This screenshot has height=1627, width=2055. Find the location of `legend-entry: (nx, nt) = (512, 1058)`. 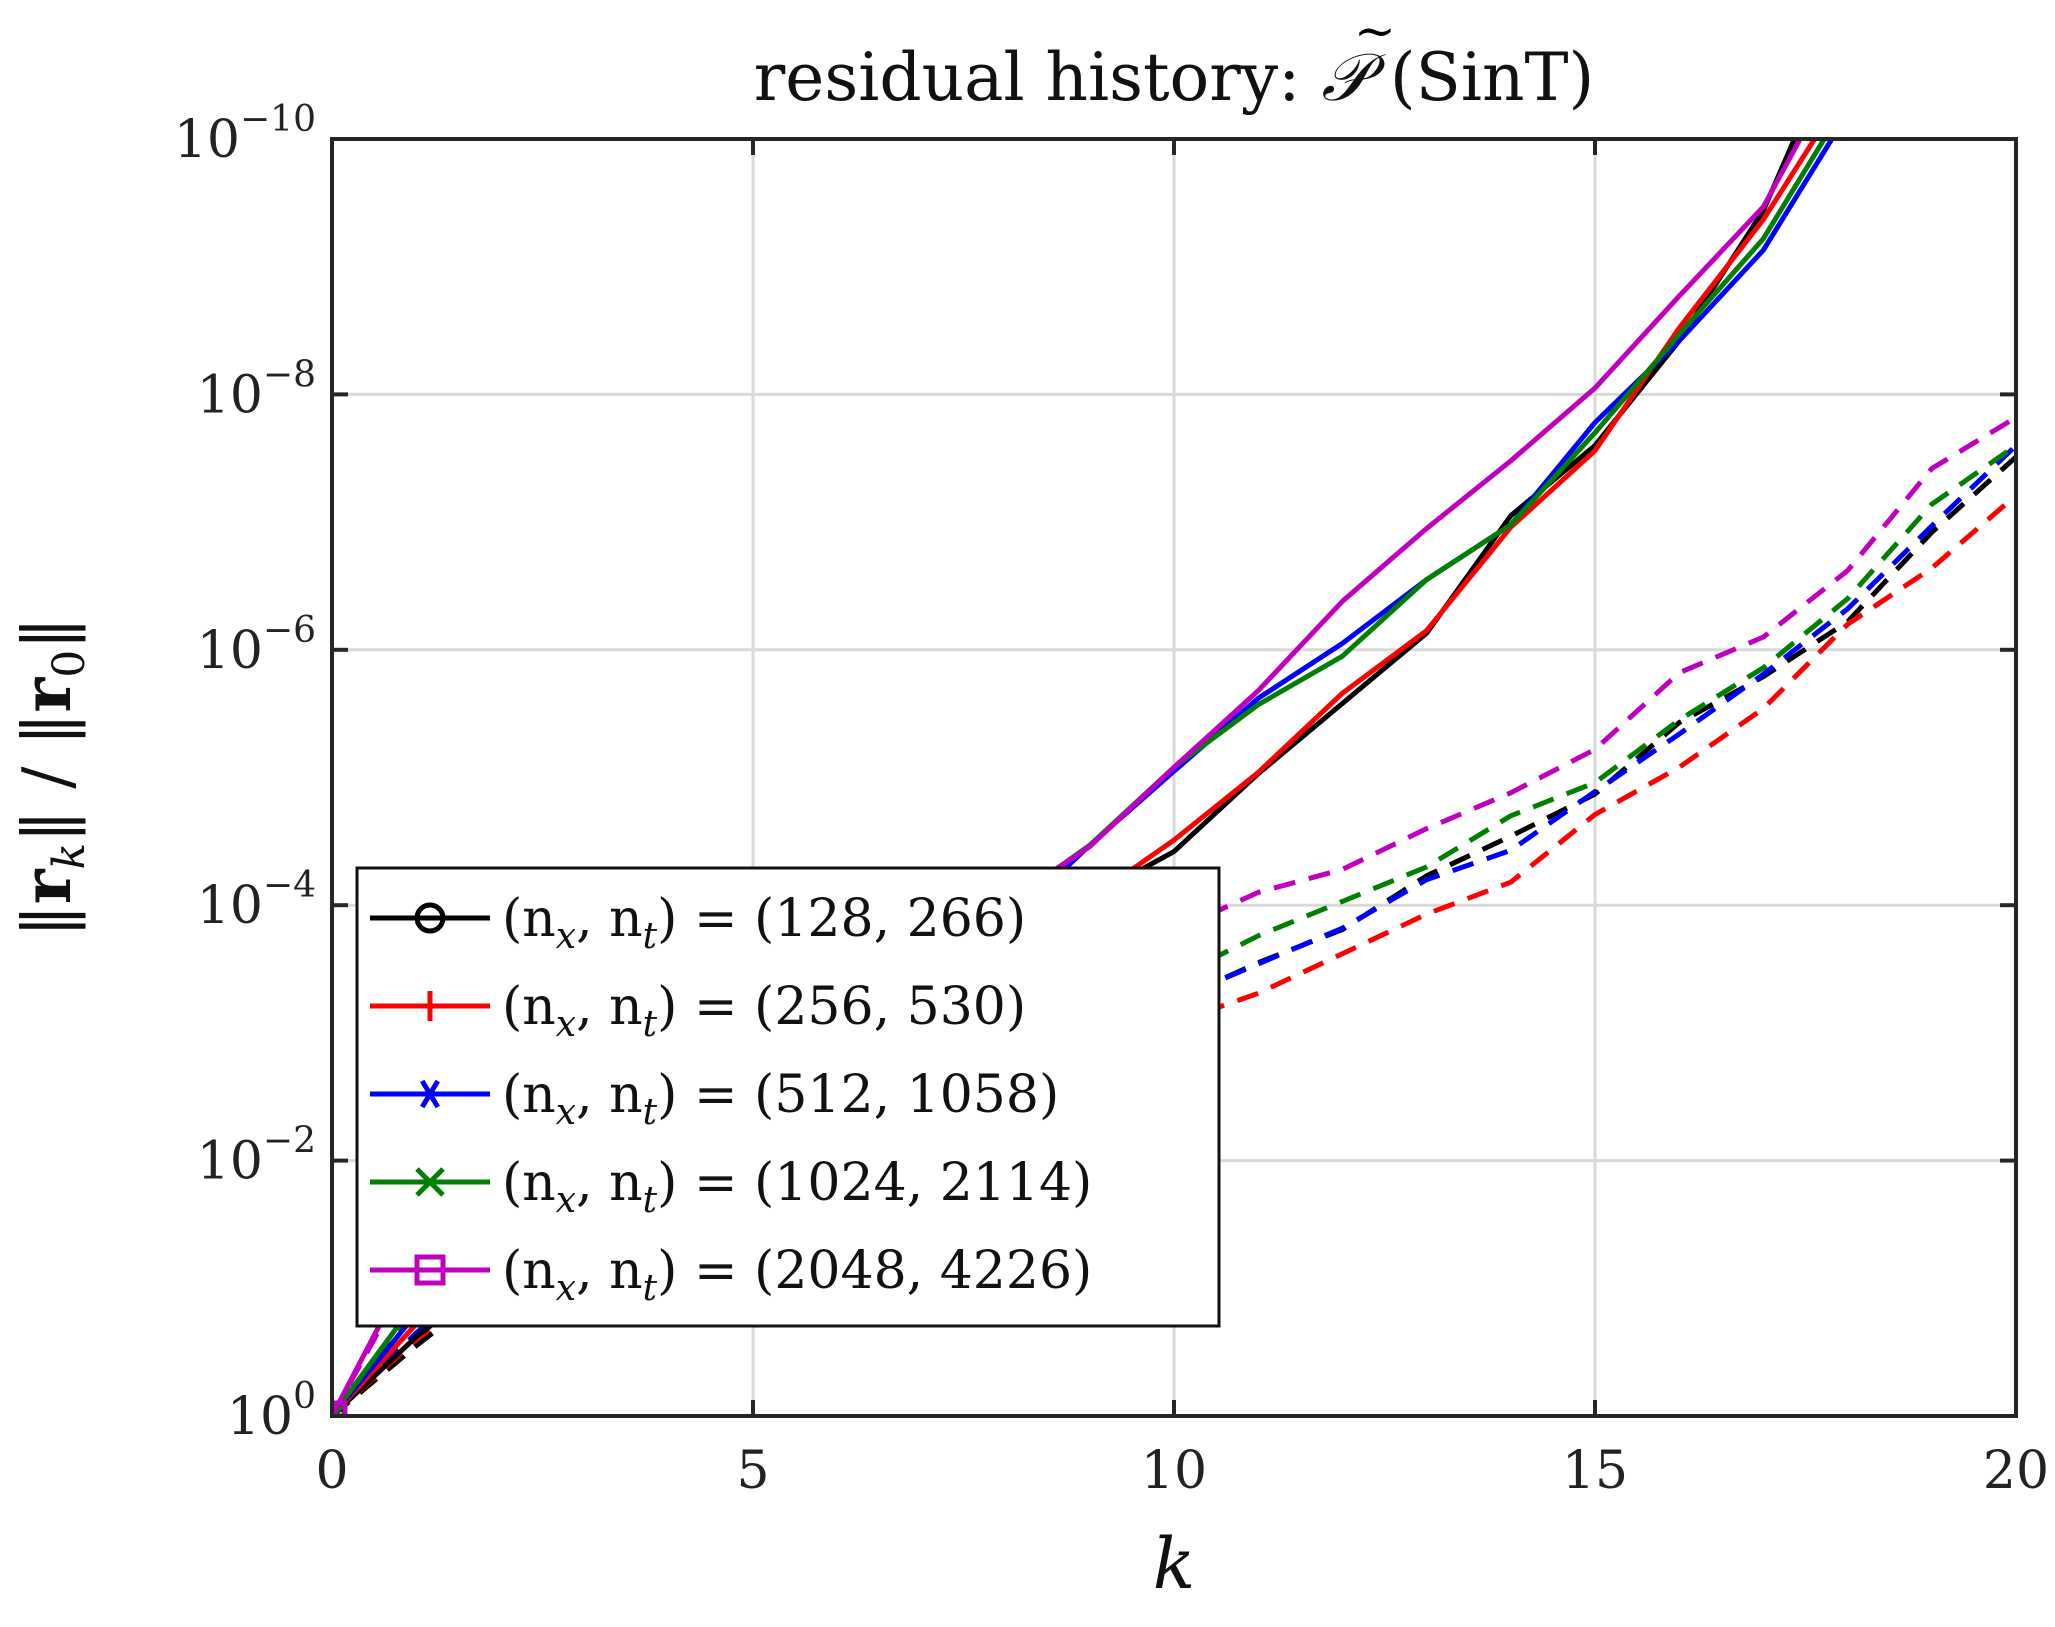

legend-entry: (nx, nt) = (512, 1058) is located at coordinates (714, 1099).